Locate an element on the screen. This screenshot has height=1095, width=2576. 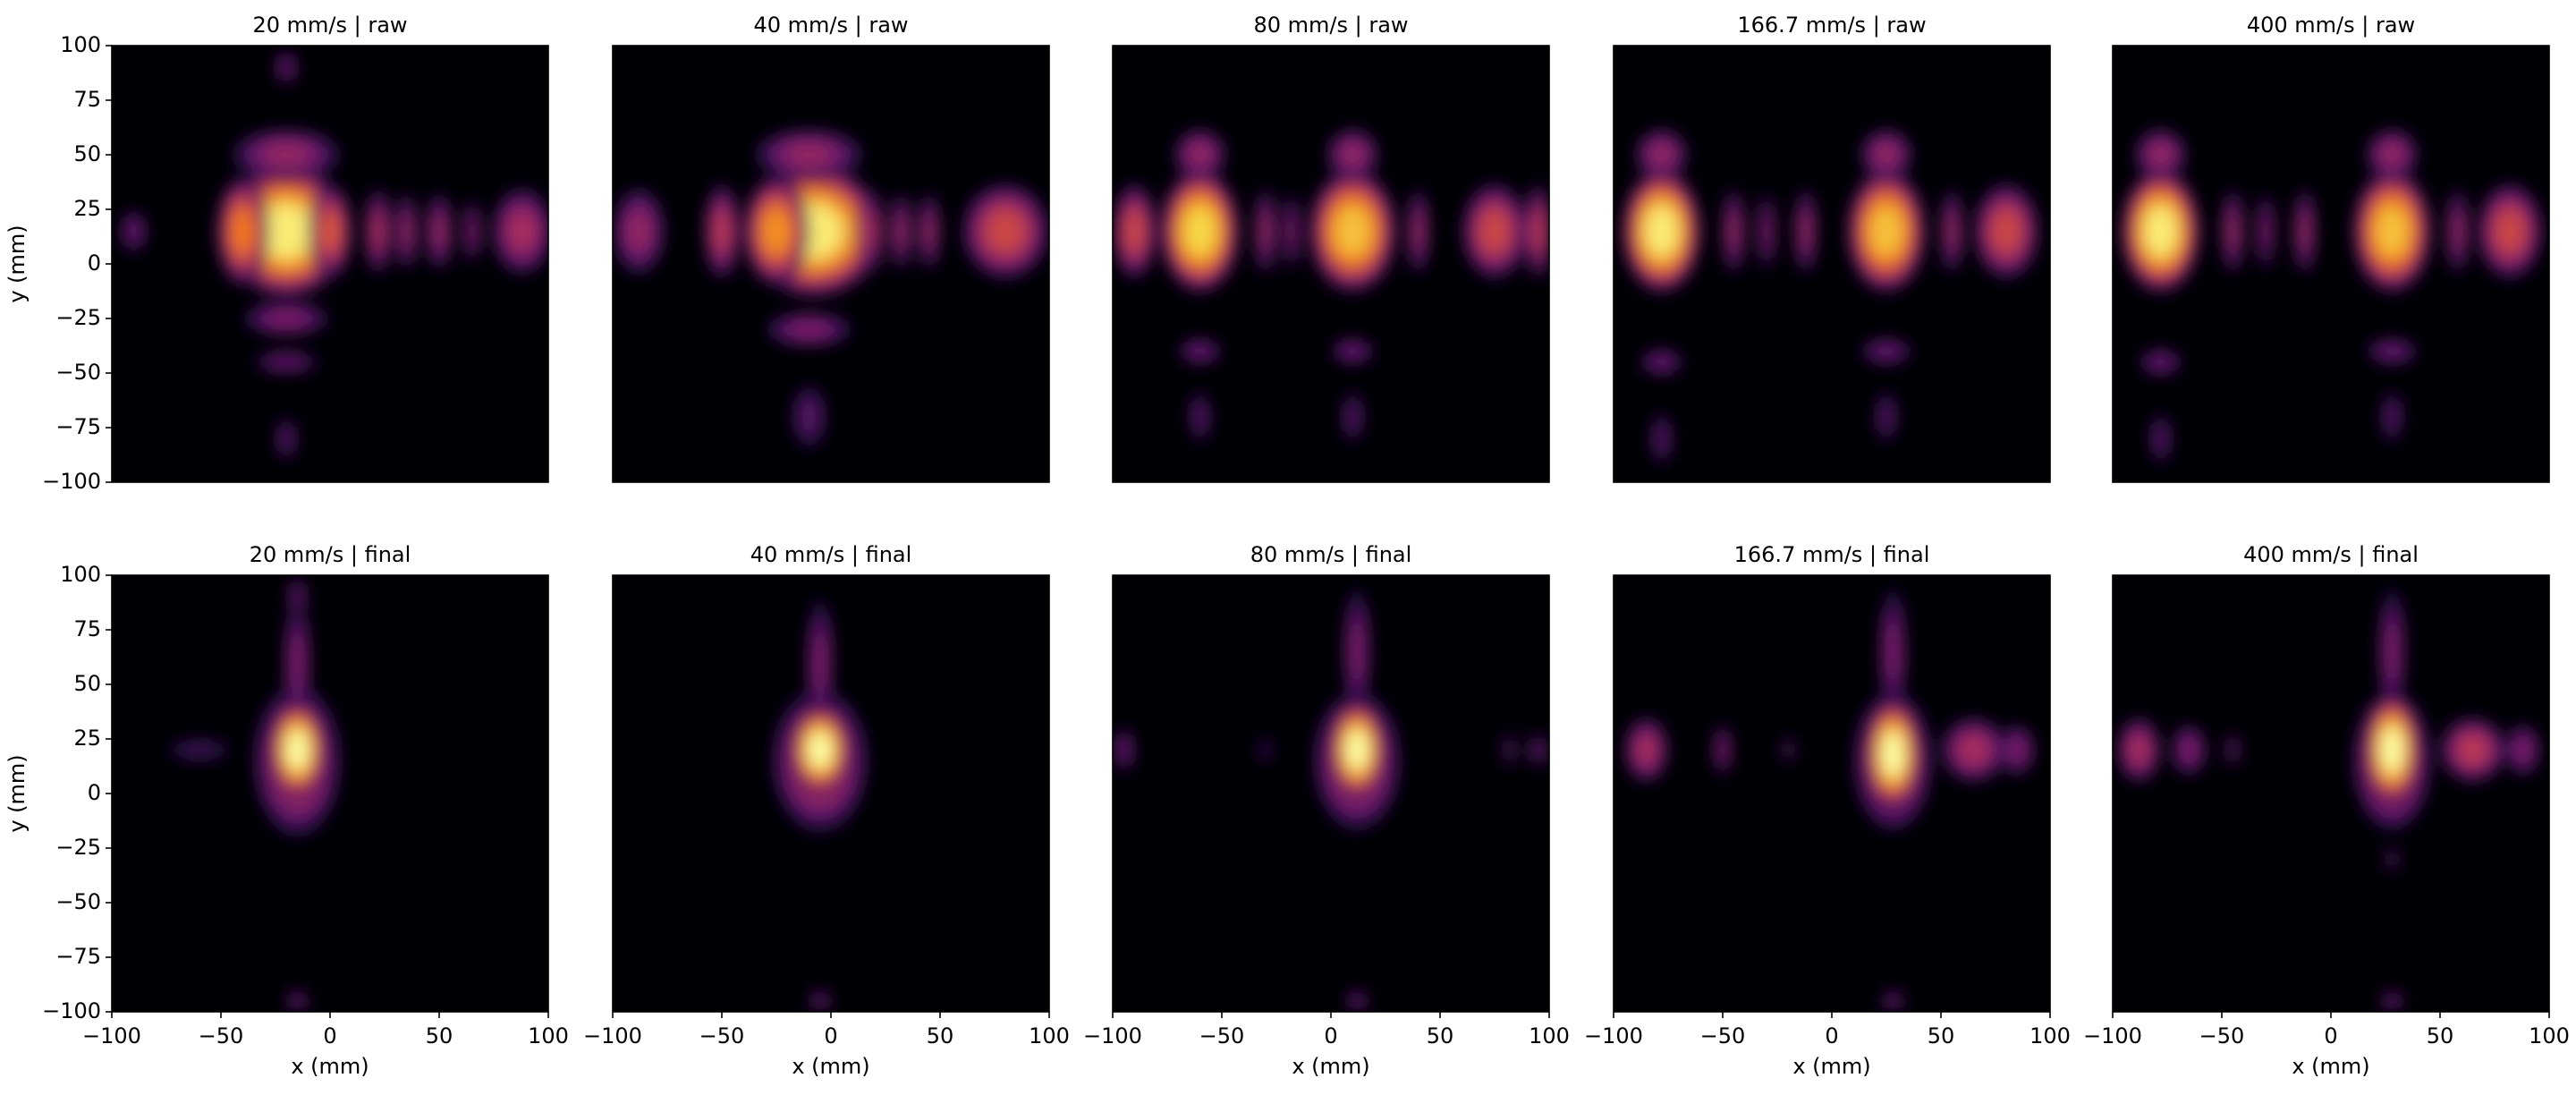
panel: 166.7 mm/s | raw is located at coordinates (1832, 248).